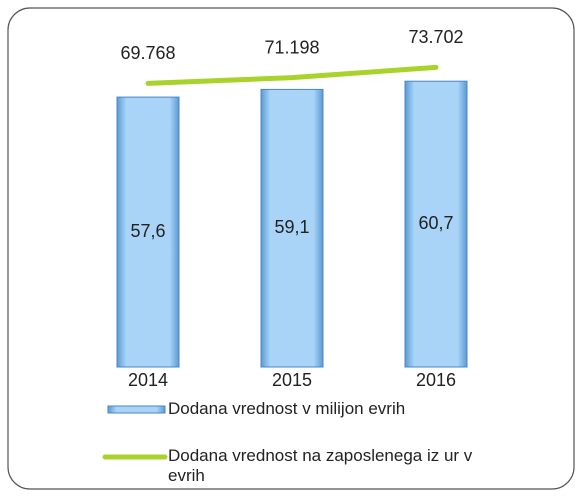  I want to click on data-label: 57,6, so click(147, 231).